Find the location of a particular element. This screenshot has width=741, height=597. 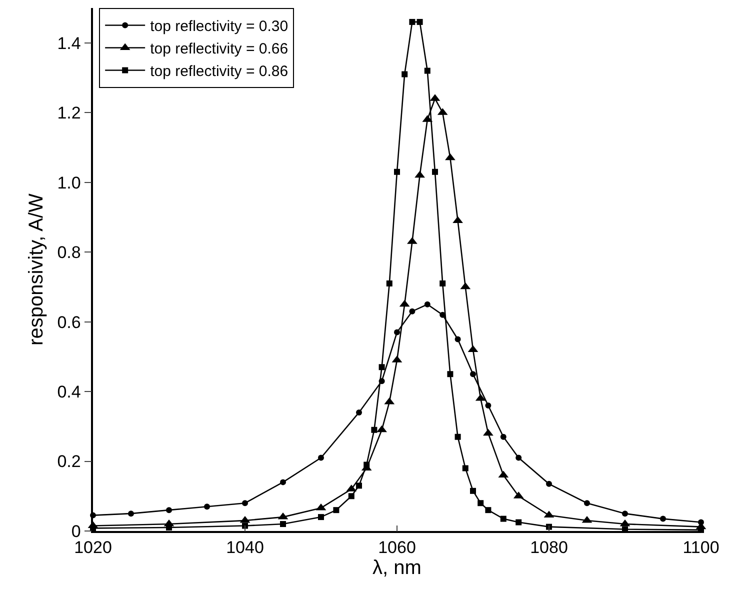

x-tick-label: 1080 is located at coordinates (549, 548).